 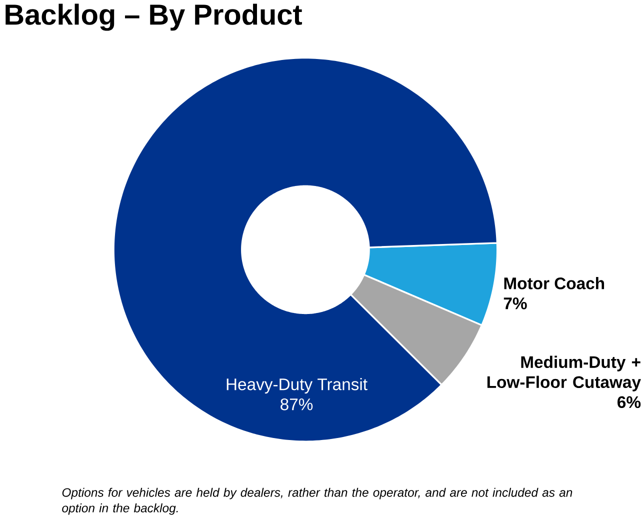 I want to click on text: Options for vehicles are held by dealers, rather than the operator, and are not included as an option in the backlog., so click(x=317, y=502).